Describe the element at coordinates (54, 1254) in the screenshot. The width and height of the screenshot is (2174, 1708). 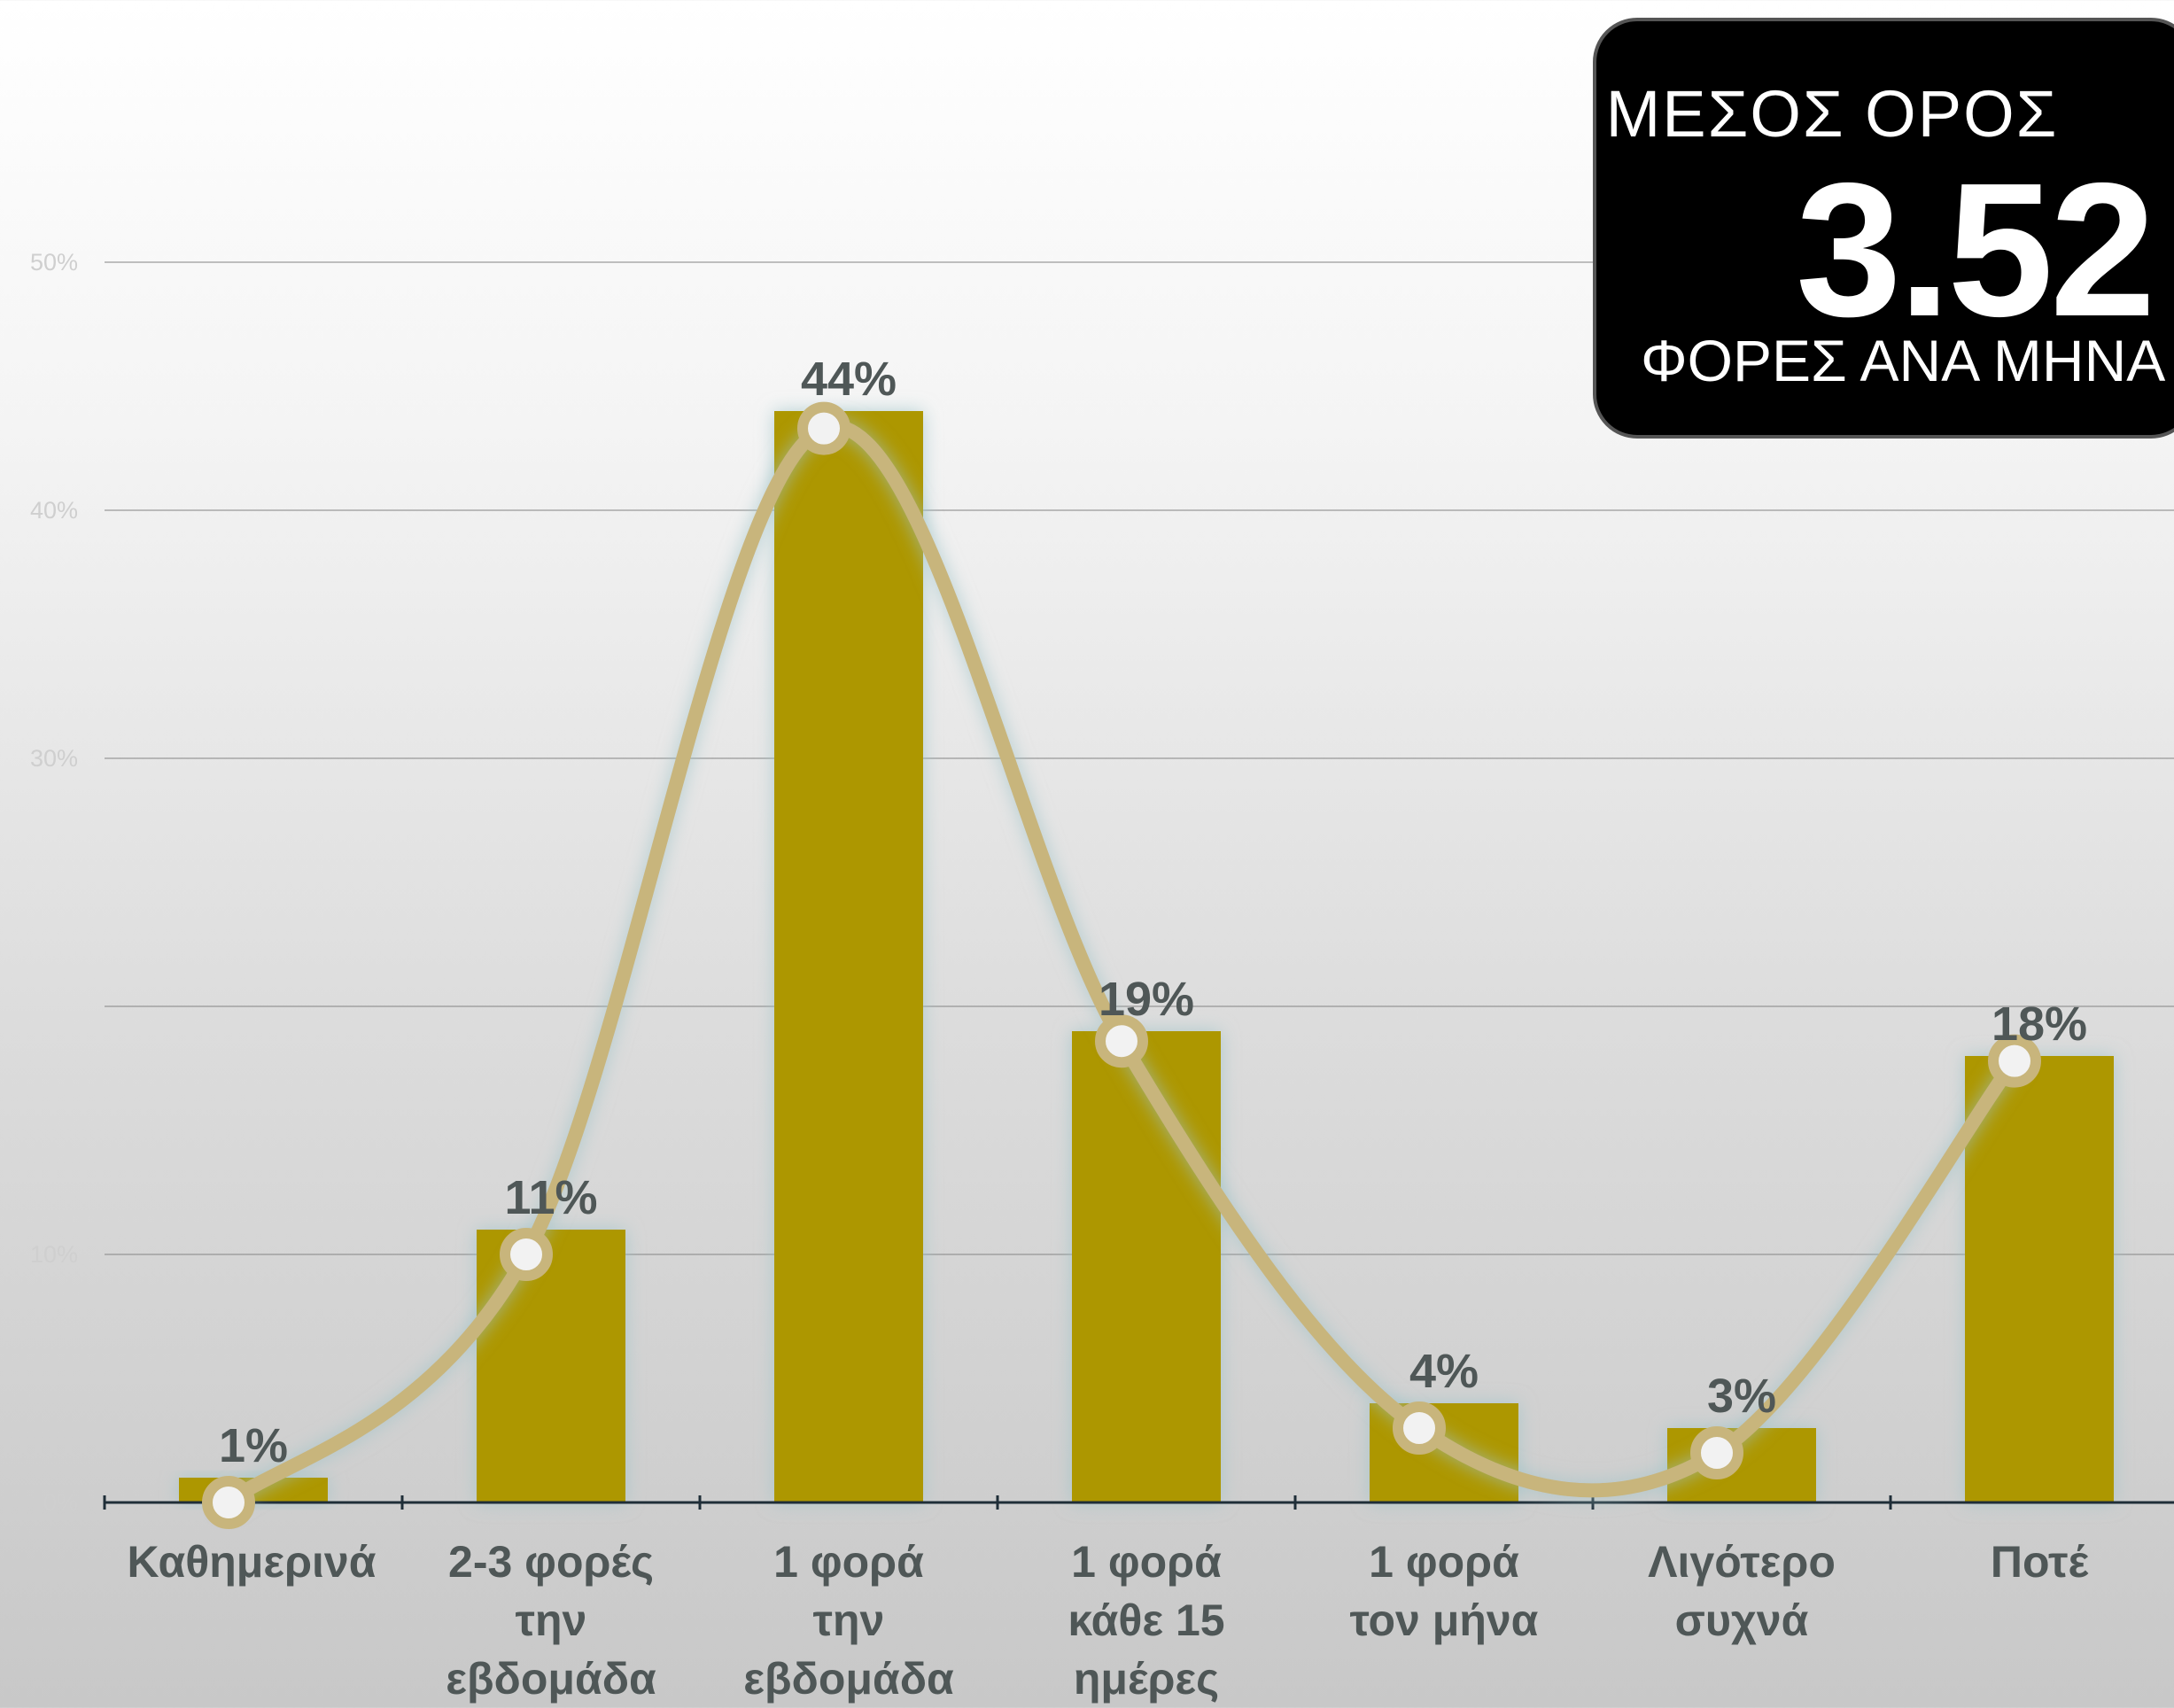
I see `y-tick-label: 10%` at that location.